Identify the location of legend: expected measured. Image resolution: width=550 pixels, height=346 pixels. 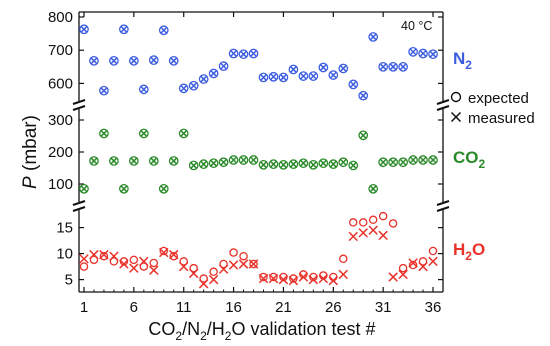
(492, 108).